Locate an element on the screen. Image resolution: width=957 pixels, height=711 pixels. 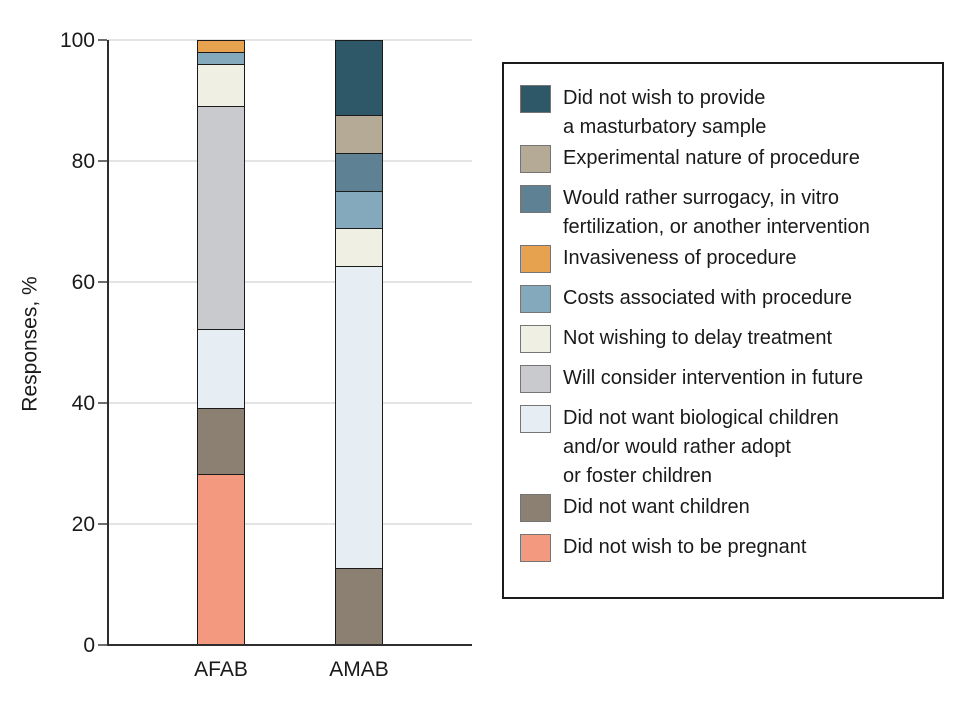
y-tick-label-60: 60 is located at coordinates (83, 282).